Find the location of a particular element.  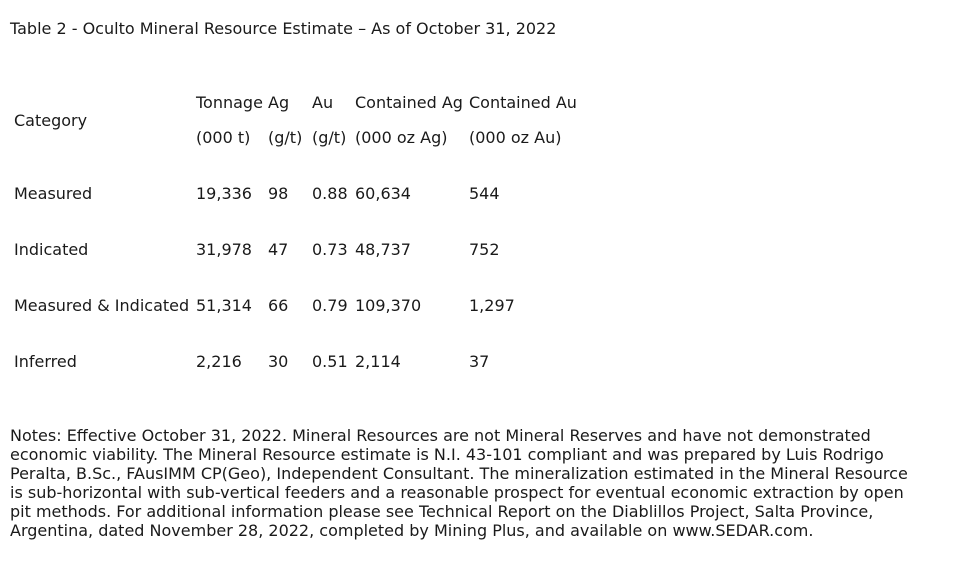

row-category: Measured & Indicated is located at coordinates (102, 305).